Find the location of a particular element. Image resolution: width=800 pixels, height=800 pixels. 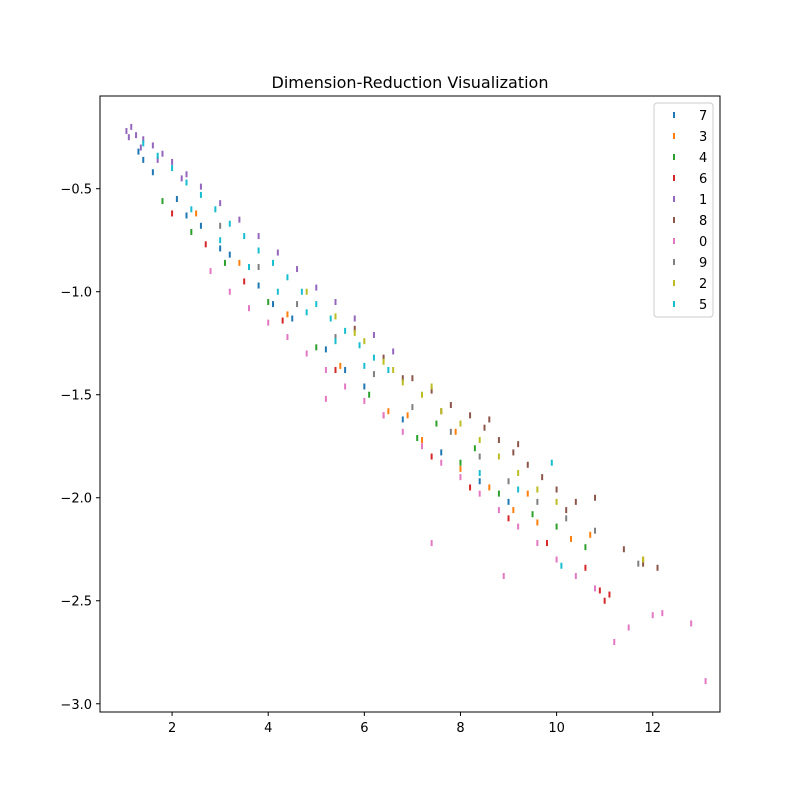

x-tick-label: 4 is located at coordinates (268, 728).